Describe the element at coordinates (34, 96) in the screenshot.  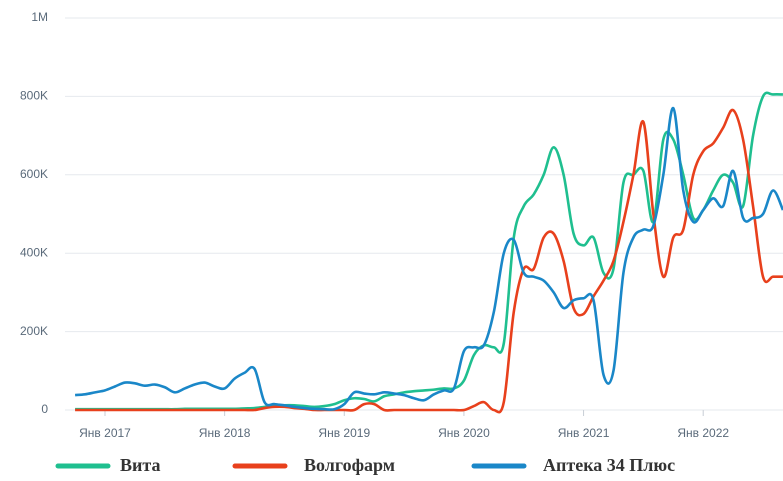
I see `y-tick-label: 800K` at that location.